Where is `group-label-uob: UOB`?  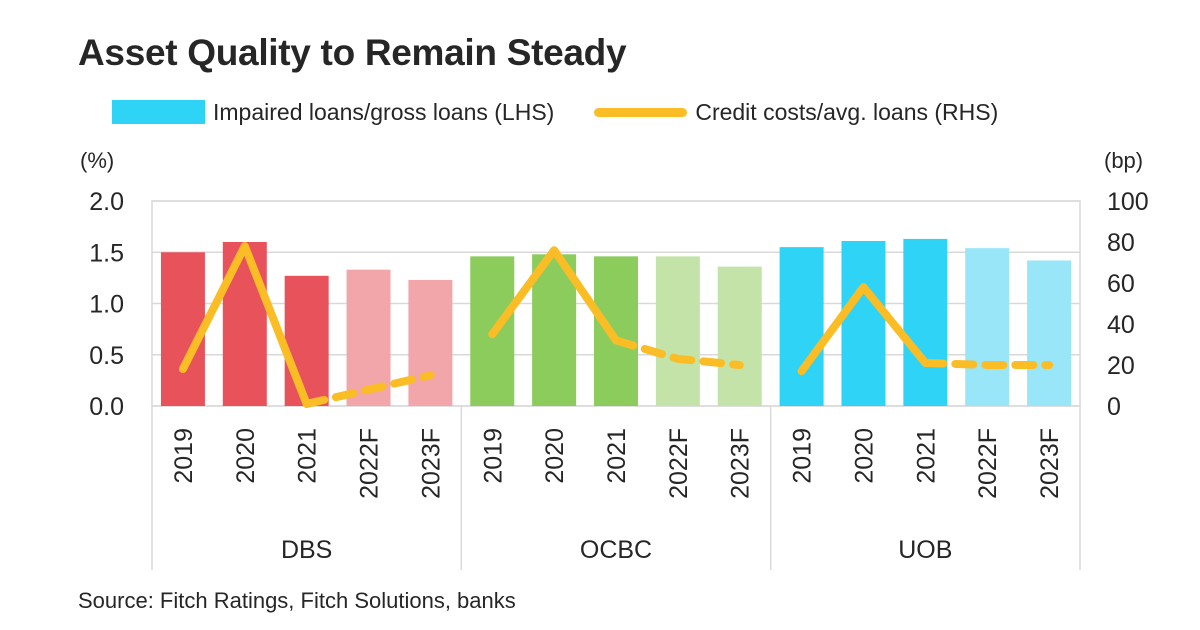 group-label-uob: UOB is located at coordinates (925, 550).